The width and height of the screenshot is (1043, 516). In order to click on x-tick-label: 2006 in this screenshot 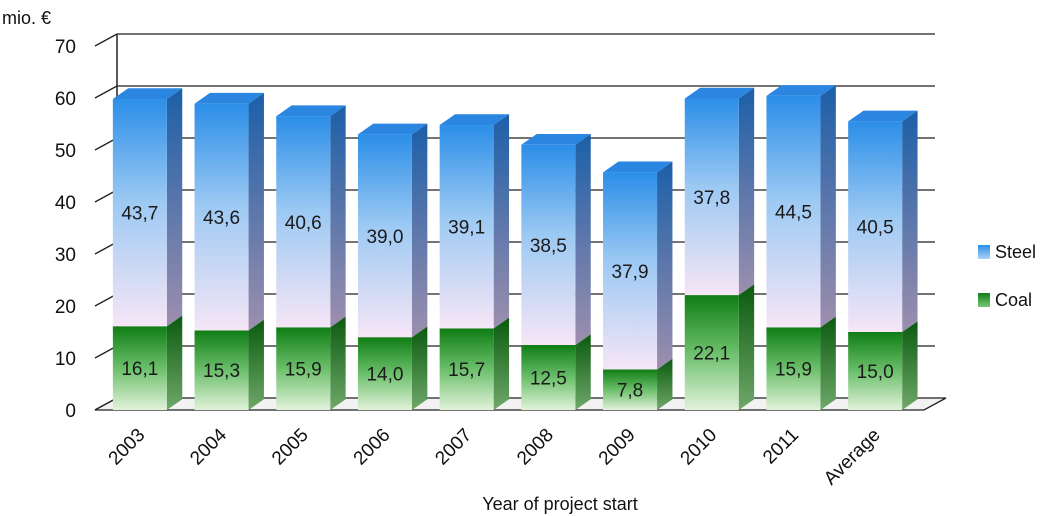, I will do `click(372, 447)`.